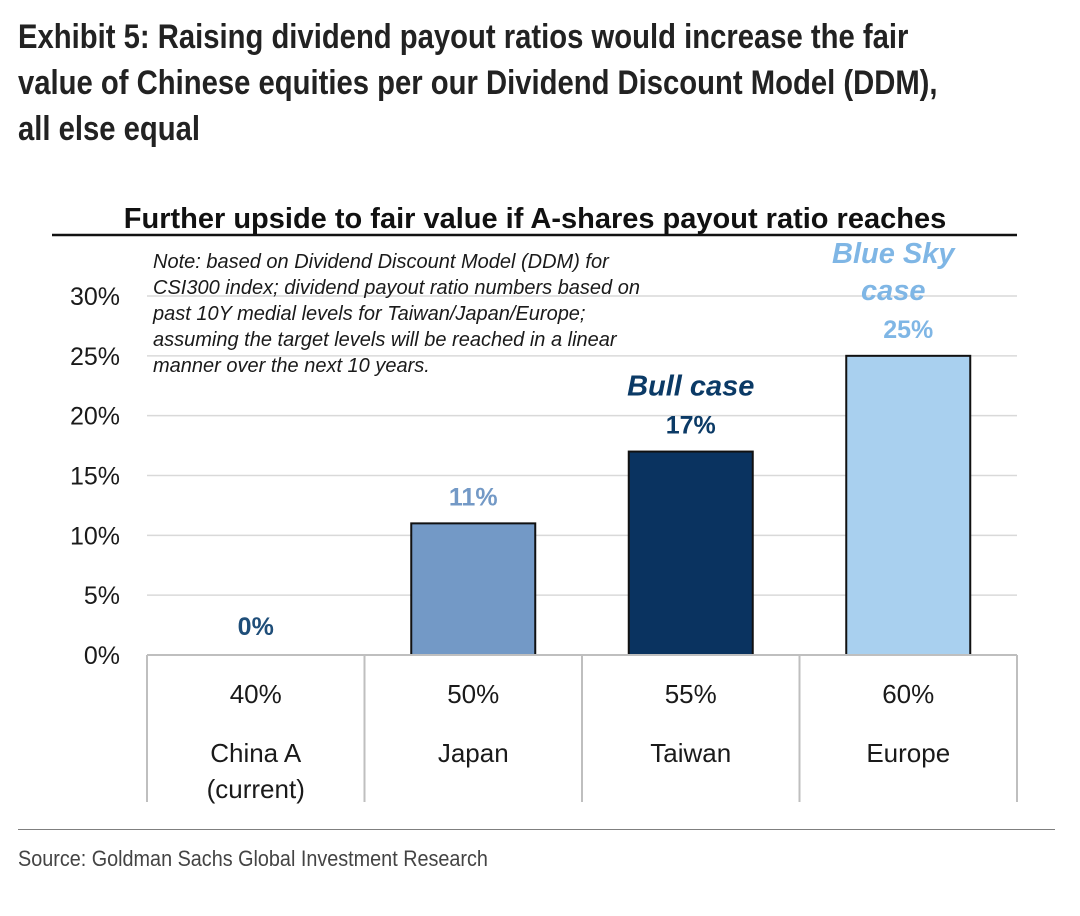 This screenshot has height=916, width=1080. What do you see at coordinates (908, 694) in the screenshot?
I see `x-tick-label: 60%` at bounding box center [908, 694].